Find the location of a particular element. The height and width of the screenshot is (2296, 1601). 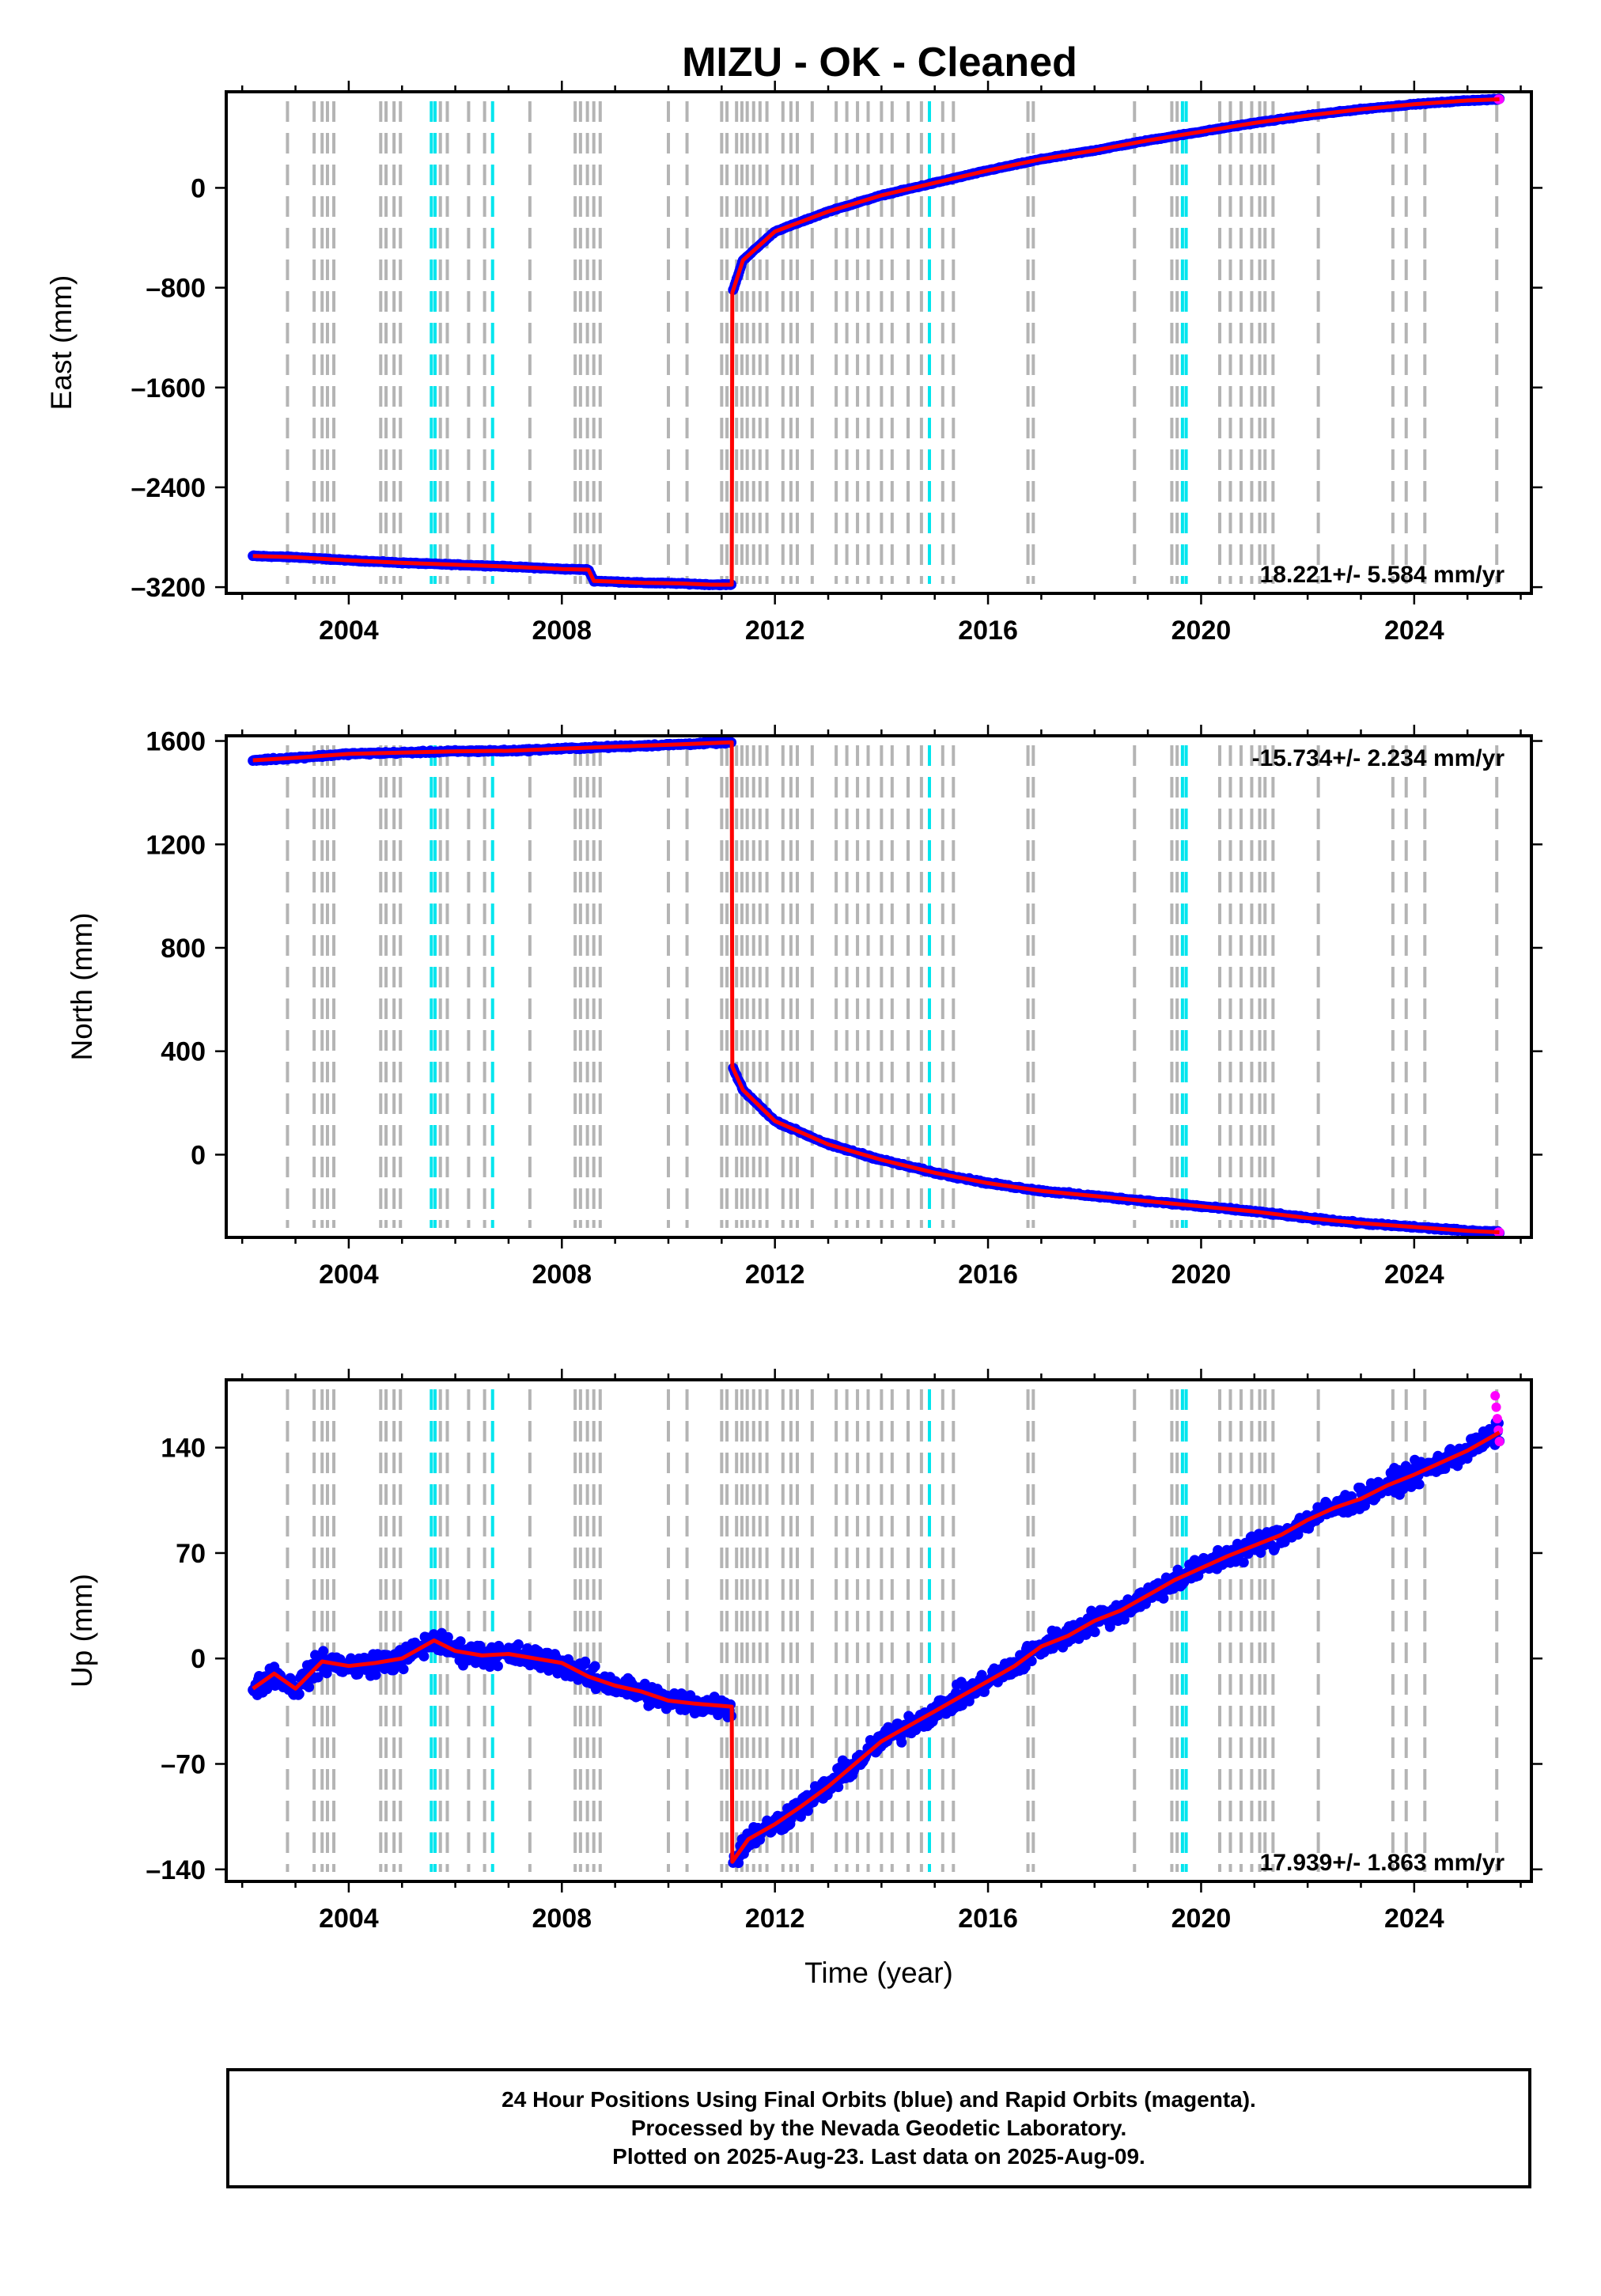

y-tick-label: 140 is located at coordinates (183, 1449).